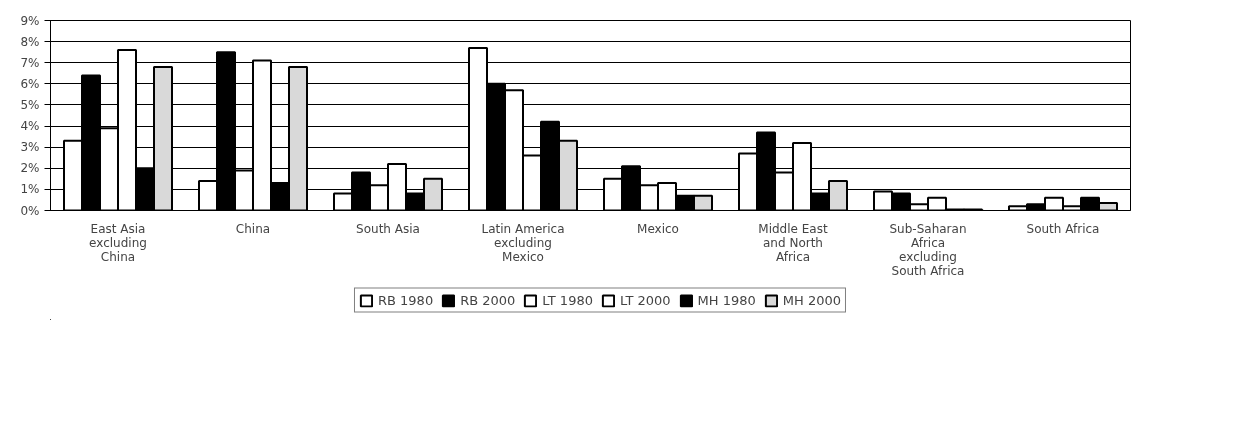  Describe the element at coordinates (793, 242) in the screenshot. I see `x-tick-label: Middle East and North Africa` at that location.